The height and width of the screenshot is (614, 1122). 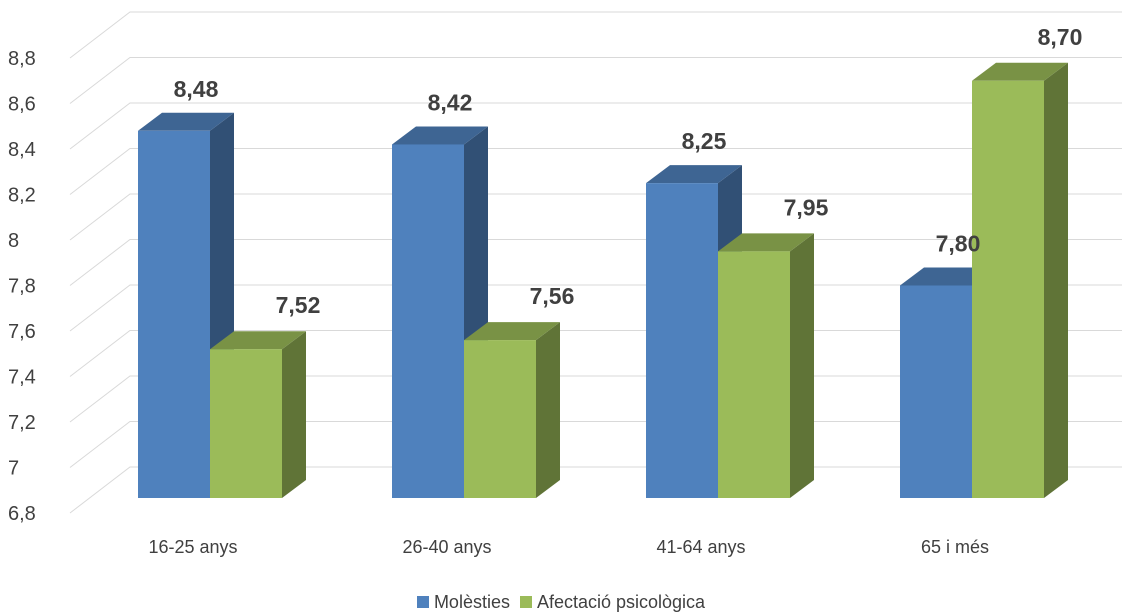 I want to click on data-label: 8,70, so click(x=1060, y=37).